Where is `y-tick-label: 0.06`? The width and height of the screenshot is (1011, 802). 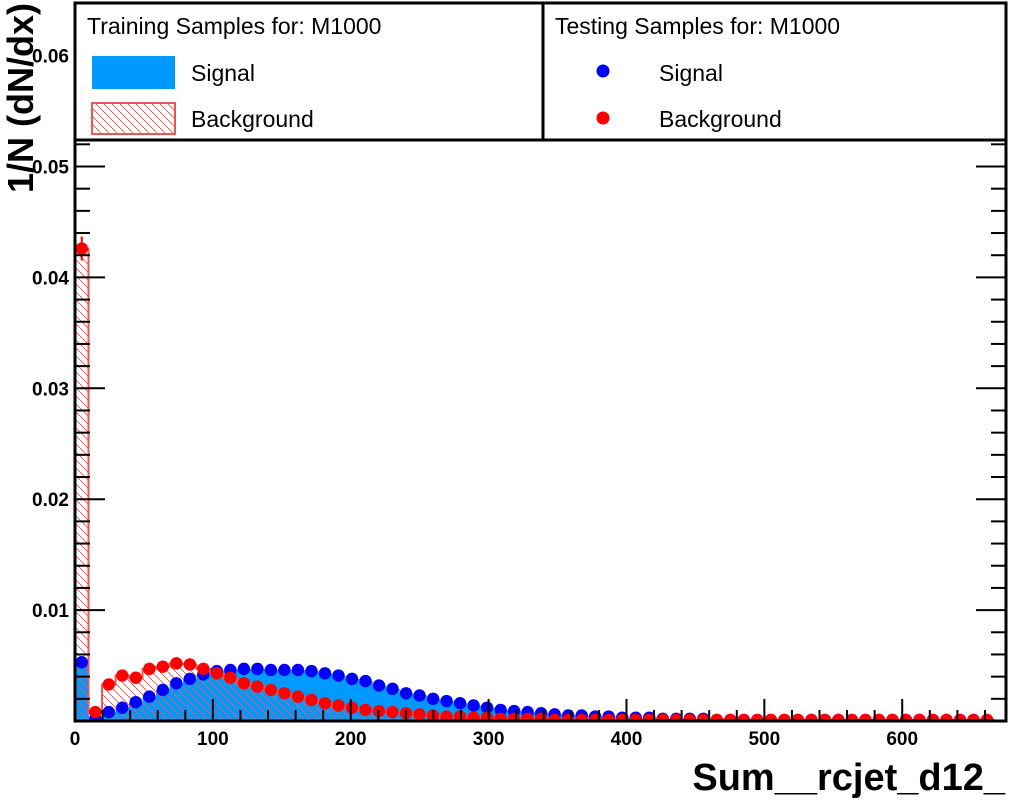 y-tick-label: 0.06 is located at coordinates (50, 57).